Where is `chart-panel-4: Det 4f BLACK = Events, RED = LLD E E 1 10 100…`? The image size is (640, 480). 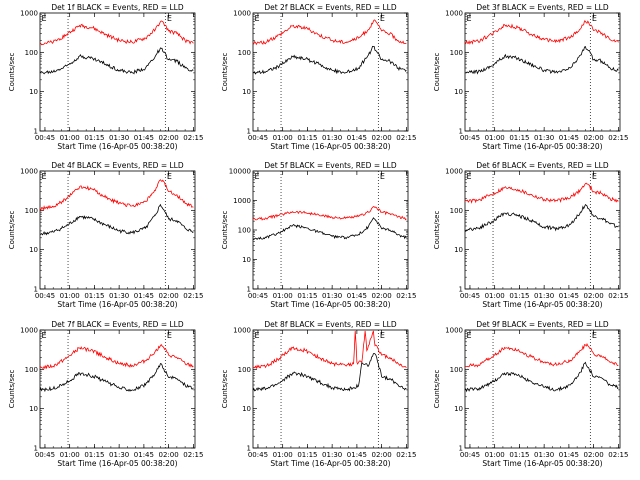 chart-panel-4: Det 4f BLACK = Events, RED = LLD E E 1 10 100… is located at coordinates (105, 235).